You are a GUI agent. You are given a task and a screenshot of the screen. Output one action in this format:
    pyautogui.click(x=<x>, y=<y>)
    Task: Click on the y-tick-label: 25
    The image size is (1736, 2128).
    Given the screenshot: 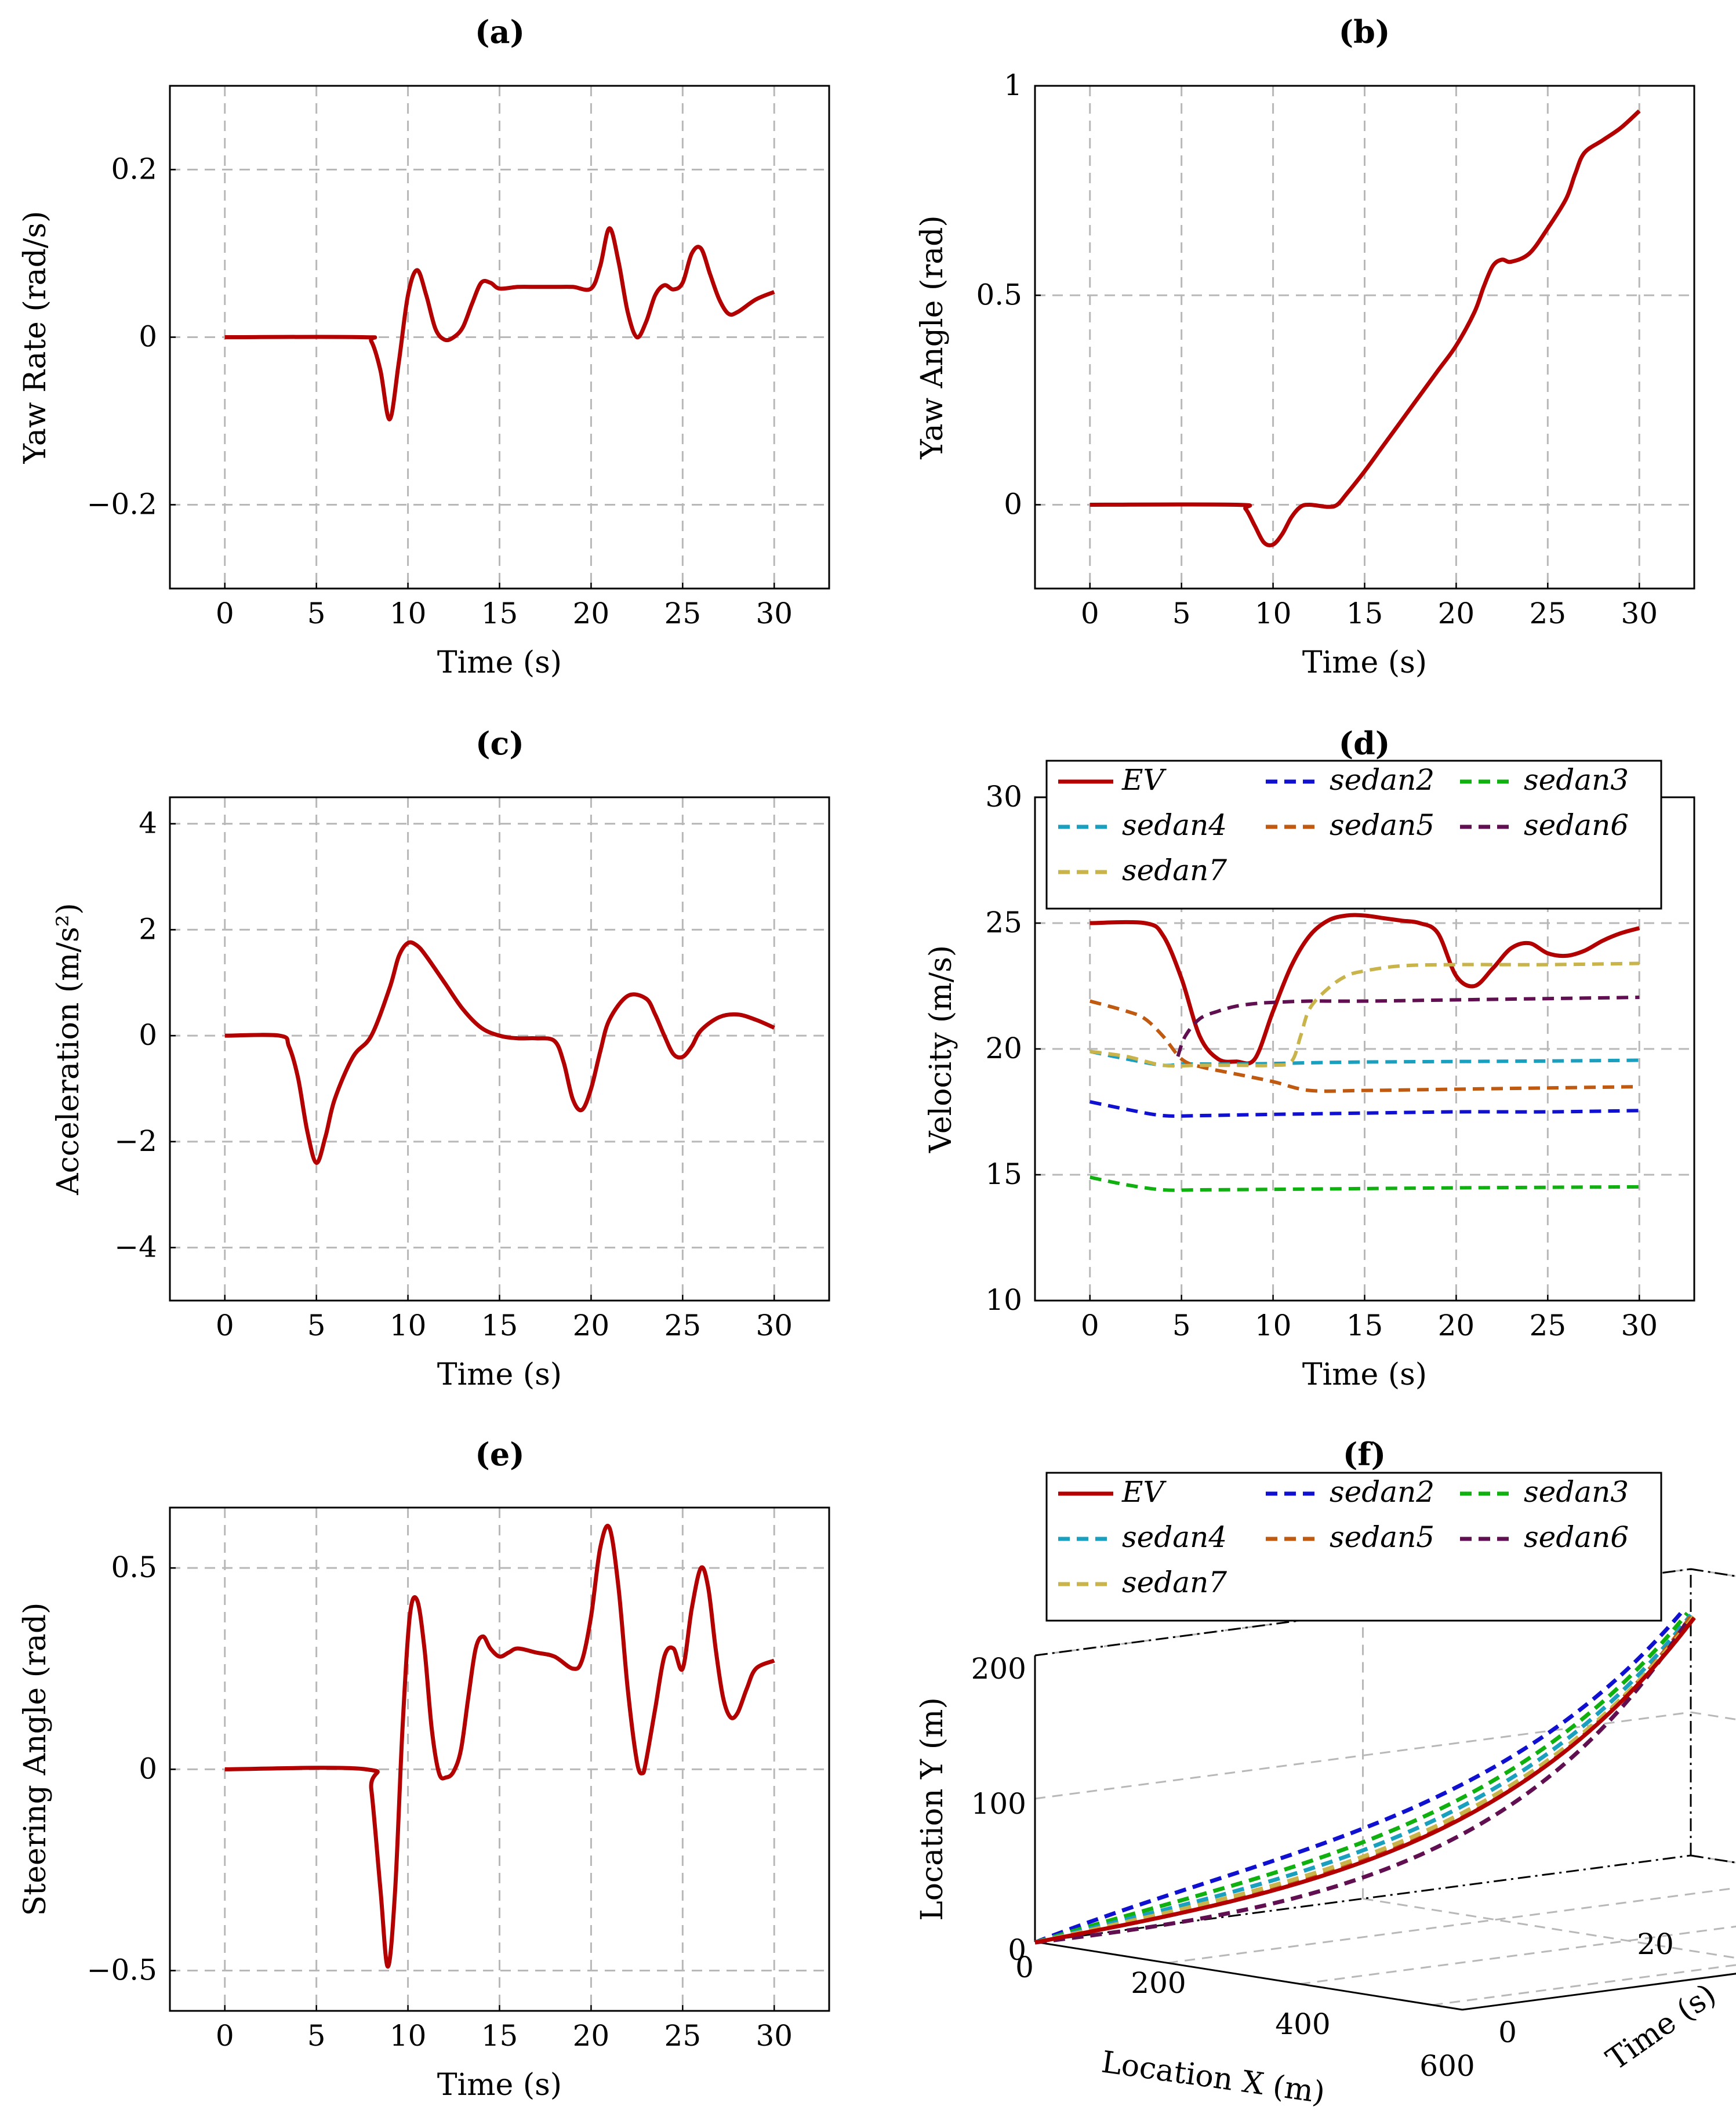 What is the action you would take?
    pyautogui.click(x=1003, y=922)
    